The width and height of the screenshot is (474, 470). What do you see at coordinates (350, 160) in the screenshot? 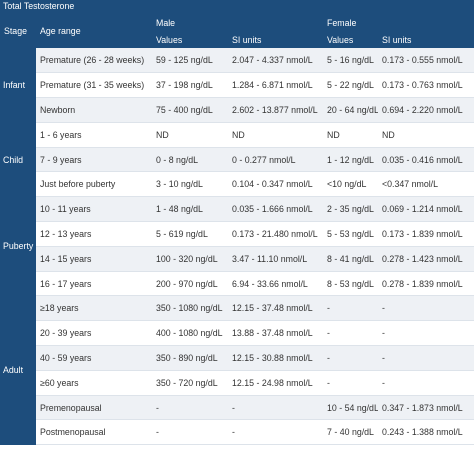
I see `table-cell: 1 - 12 ng/dL` at bounding box center [350, 160].